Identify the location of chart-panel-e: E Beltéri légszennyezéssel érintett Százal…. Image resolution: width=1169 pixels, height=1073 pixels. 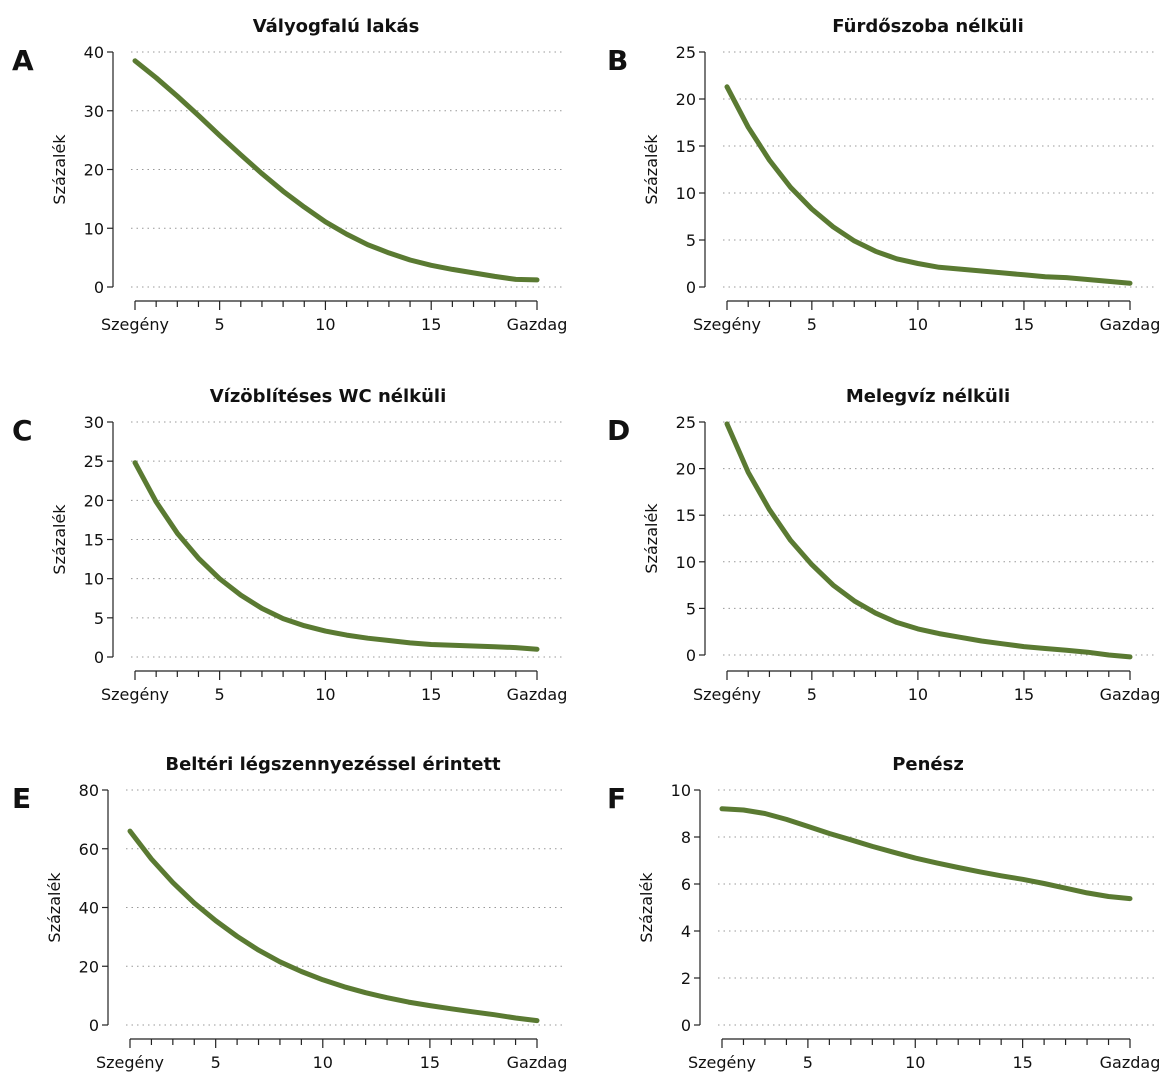
(289, 913).